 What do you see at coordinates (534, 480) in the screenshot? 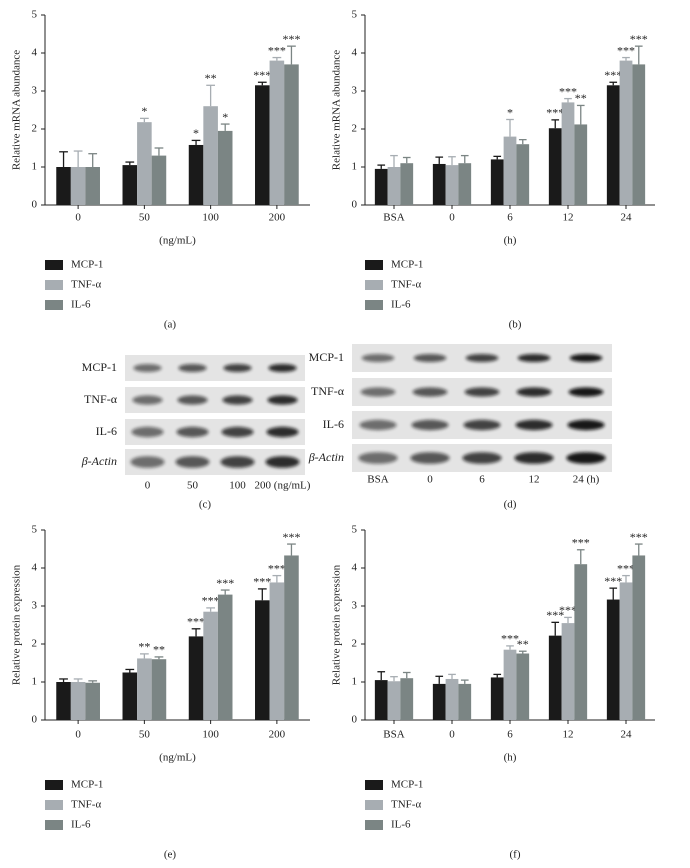
I see `blot-lane-label: 12` at bounding box center [534, 480].